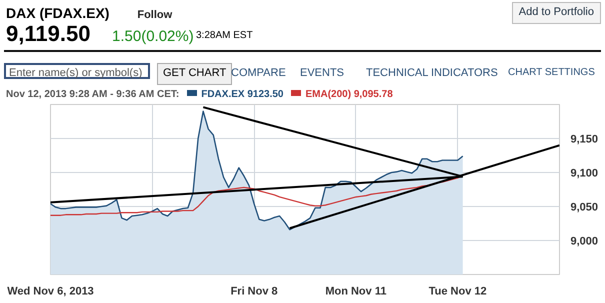 Image resolution: width=605 pixels, height=303 pixels. I want to click on chart-subtitle: 9,119.50, so click(48, 34).